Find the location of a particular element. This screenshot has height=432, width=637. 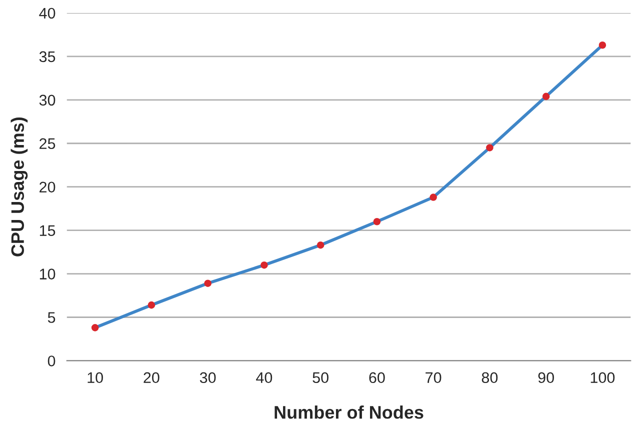

y-tick-label: 25 is located at coordinates (48, 144).